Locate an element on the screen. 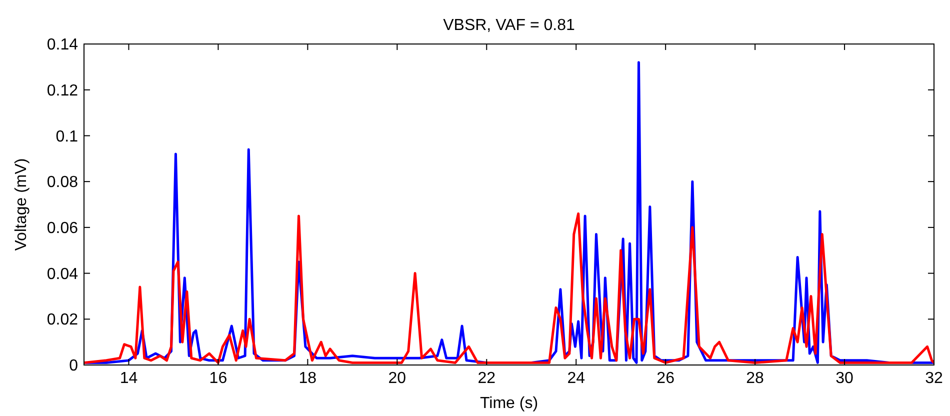 The image size is (950, 416). y-tick-label: 0.04 is located at coordinates (62, 274).